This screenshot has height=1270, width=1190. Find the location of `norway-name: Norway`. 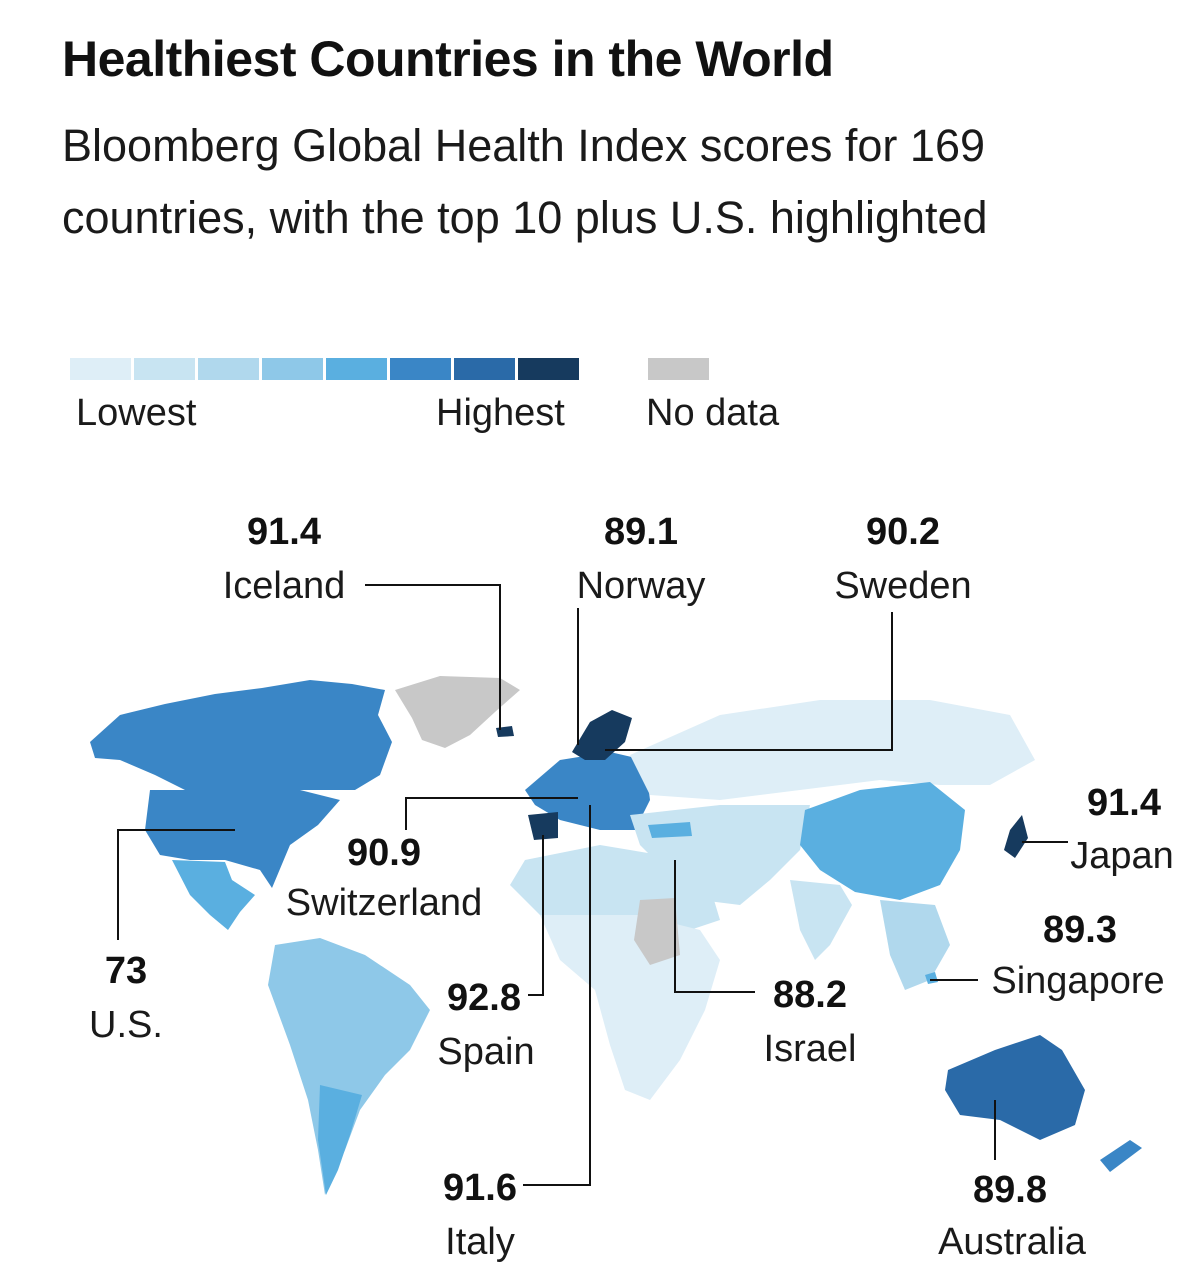

norway-name: Norway is located at coordinates (641, 586).